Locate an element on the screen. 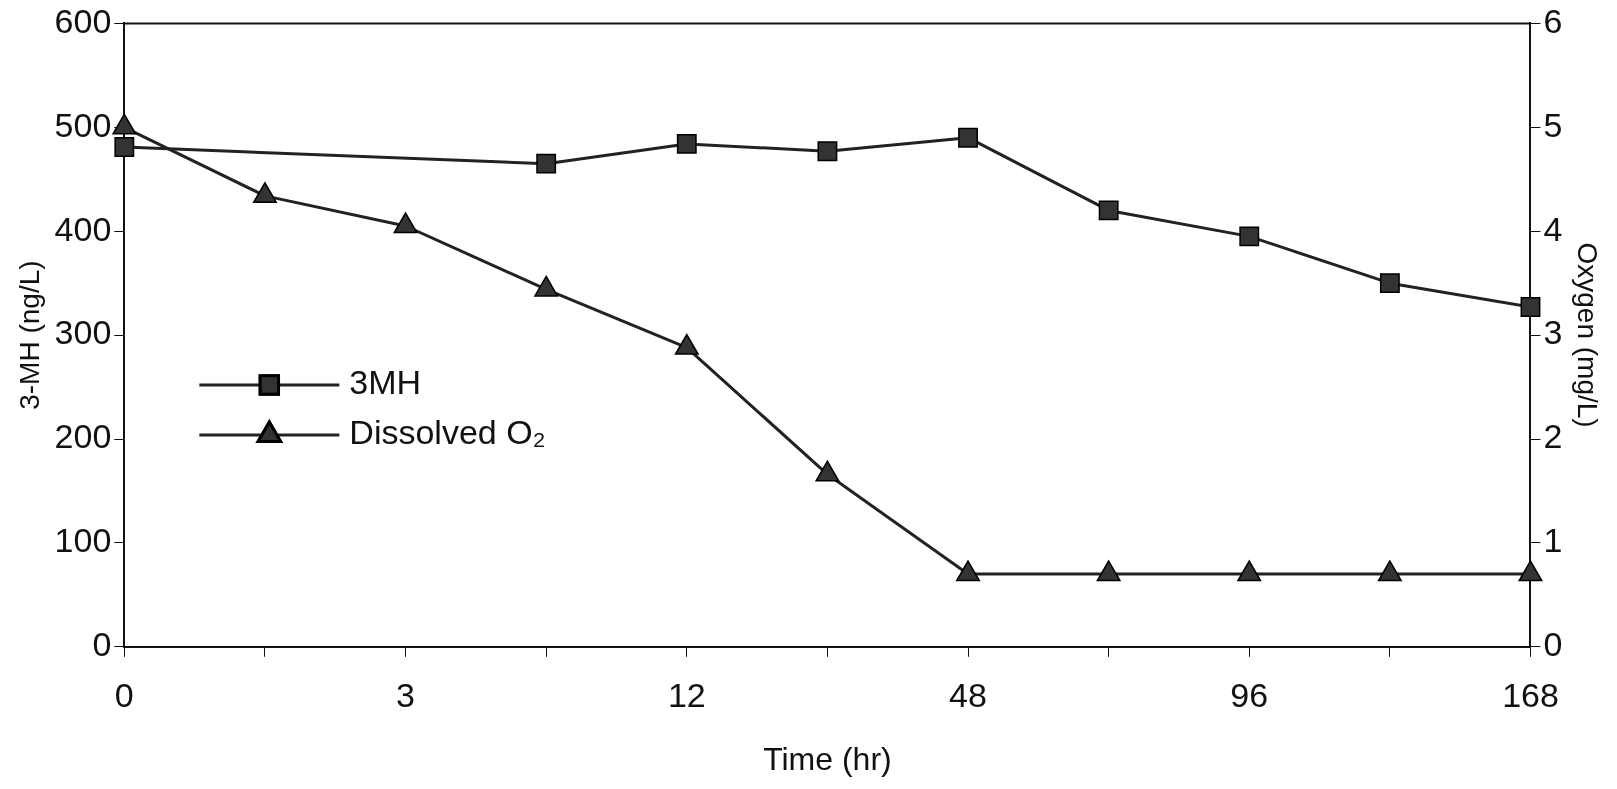 The image size is (1617, 789). y-tick-label: 0 is located at coordinates (102, 644).